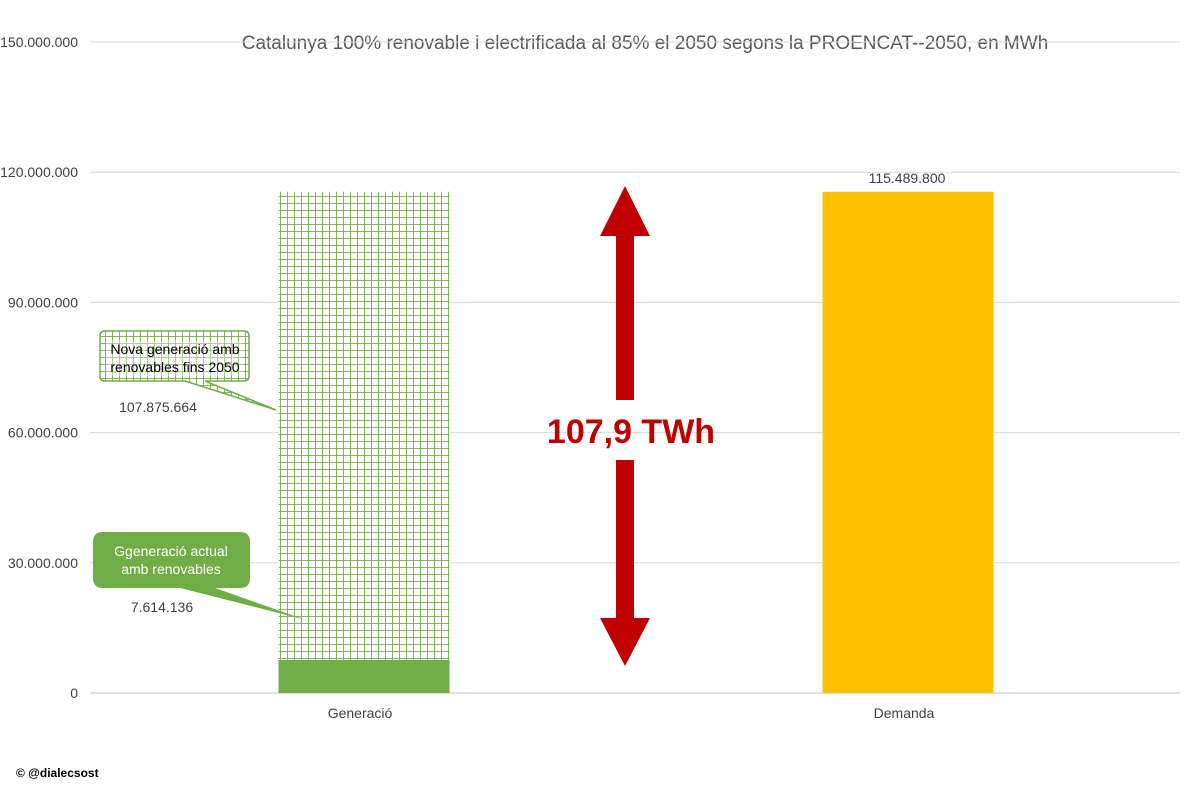 The image size is (1200, 785). I want to click on arrow-down-icon, so click(625, 563).